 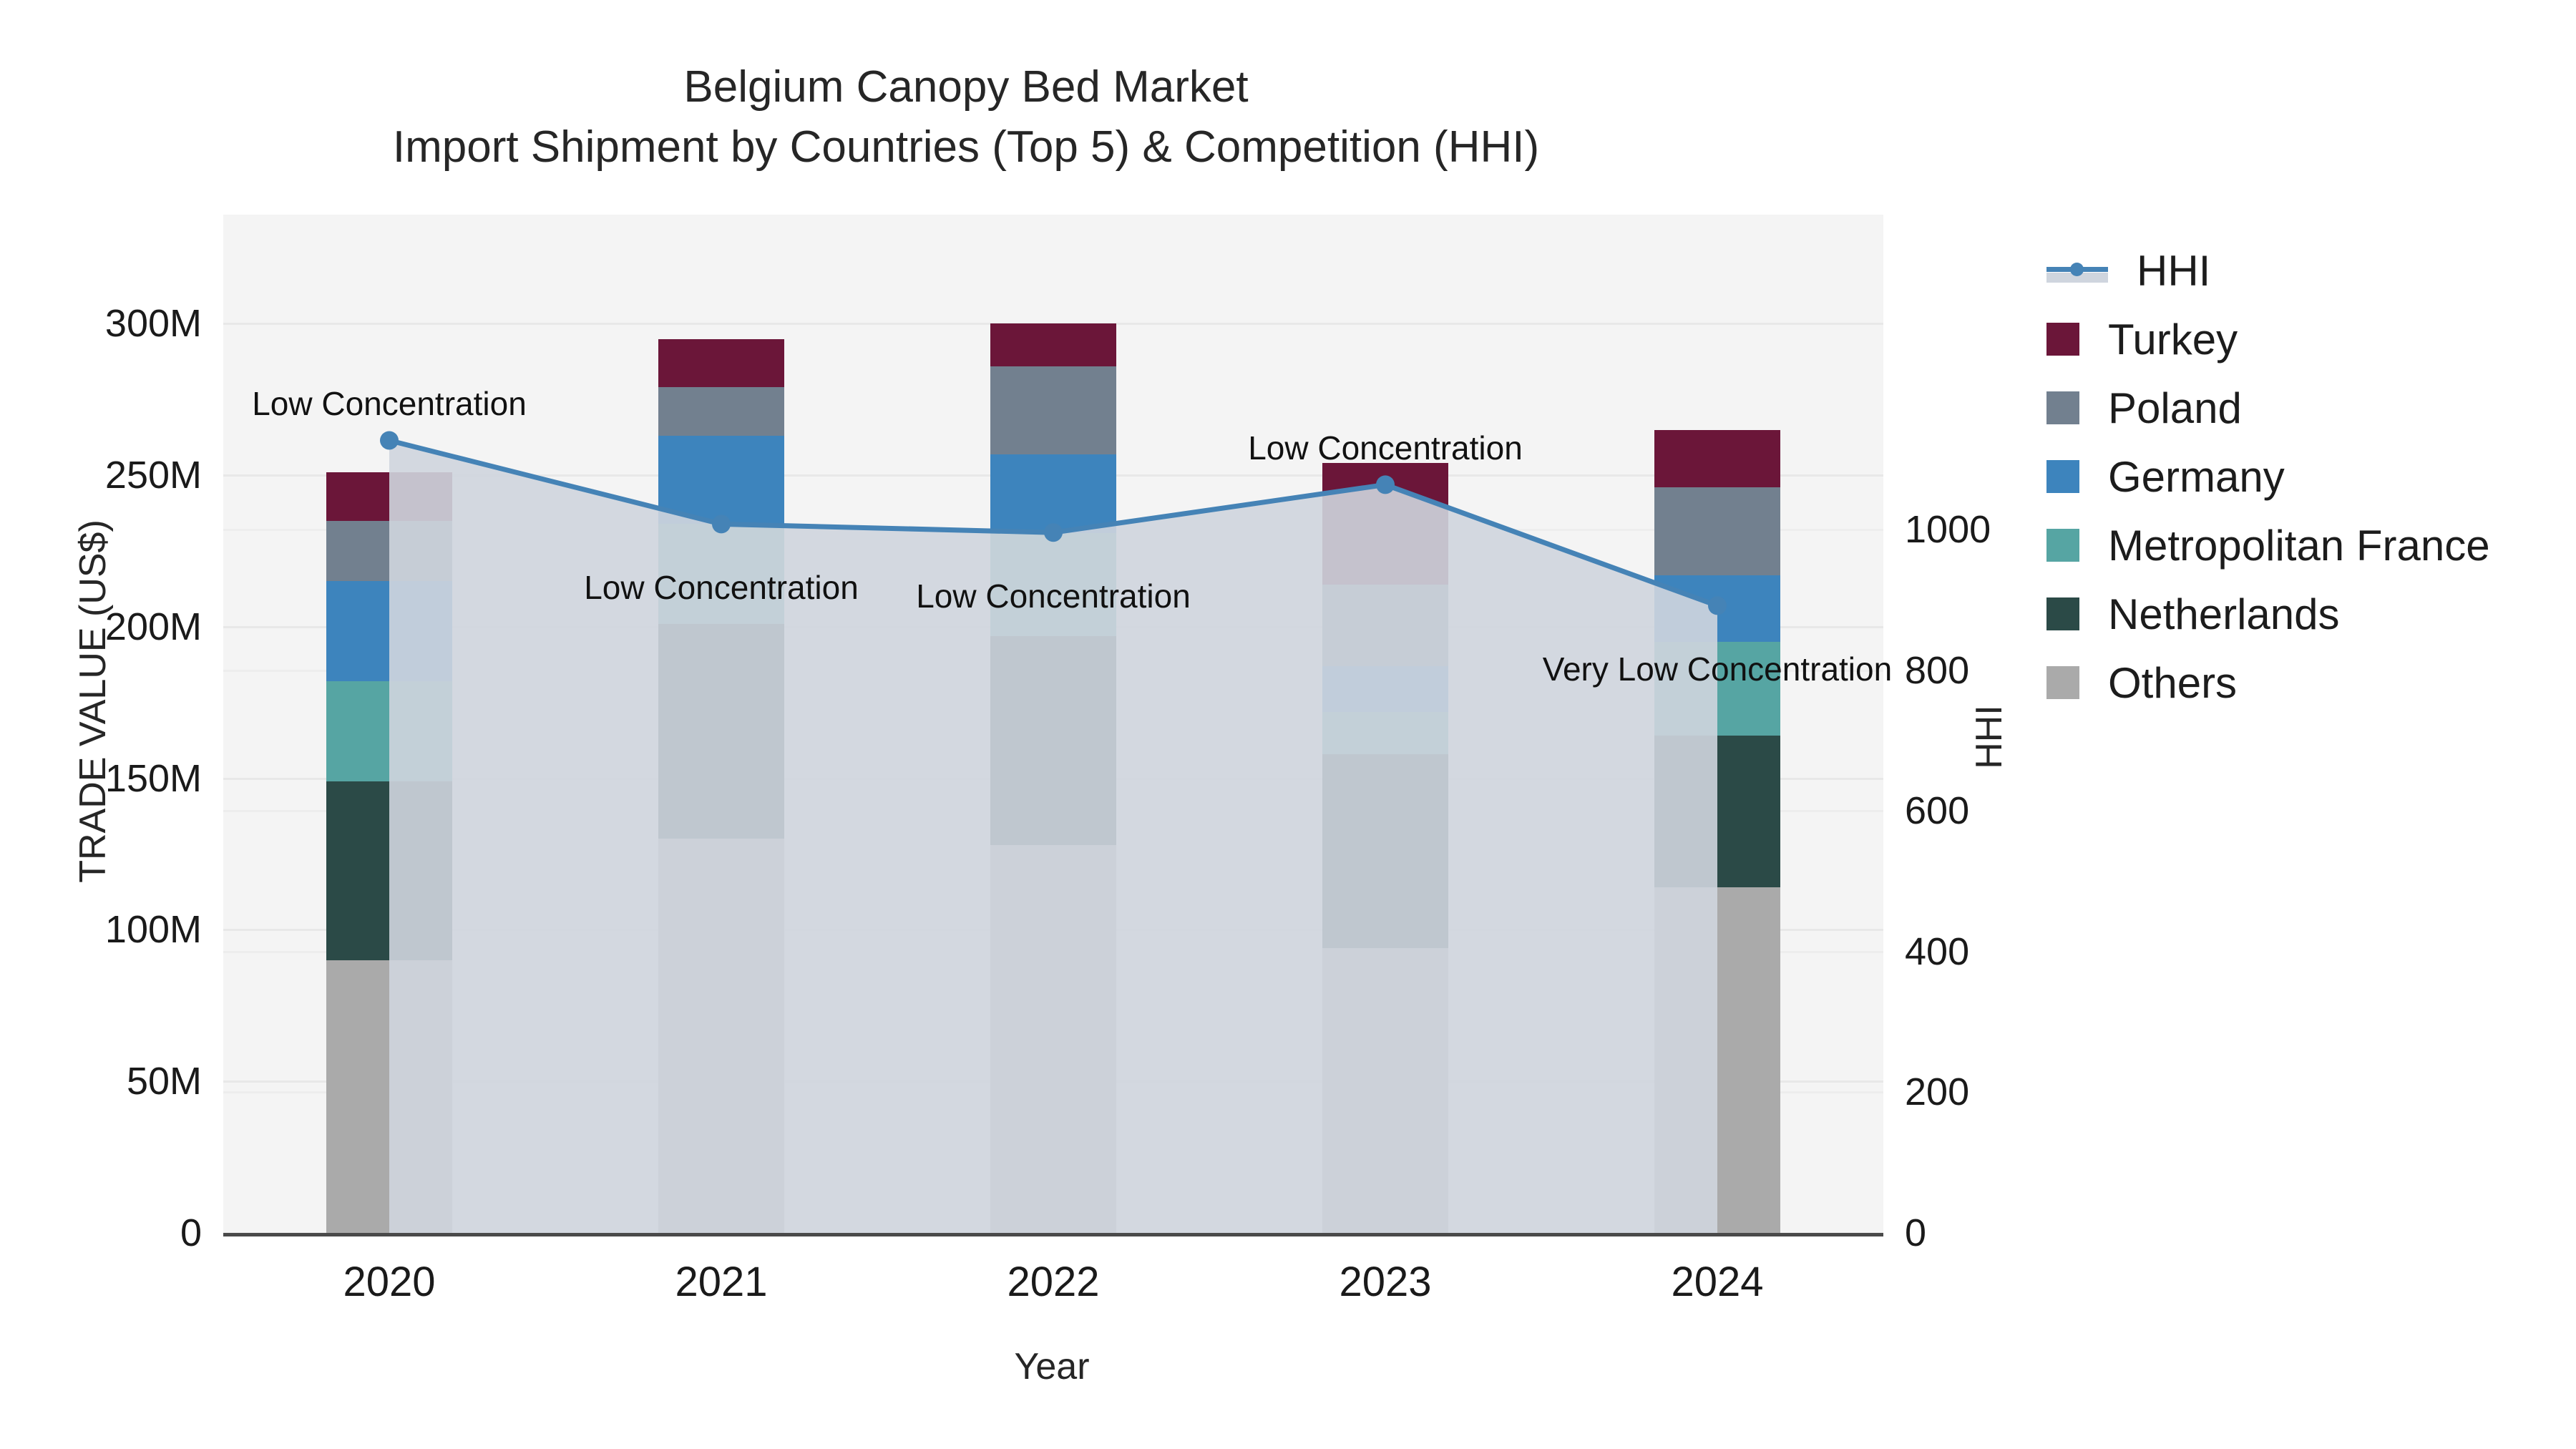 I want to click on hhi-point-2023, so click(x=1385, y=484).